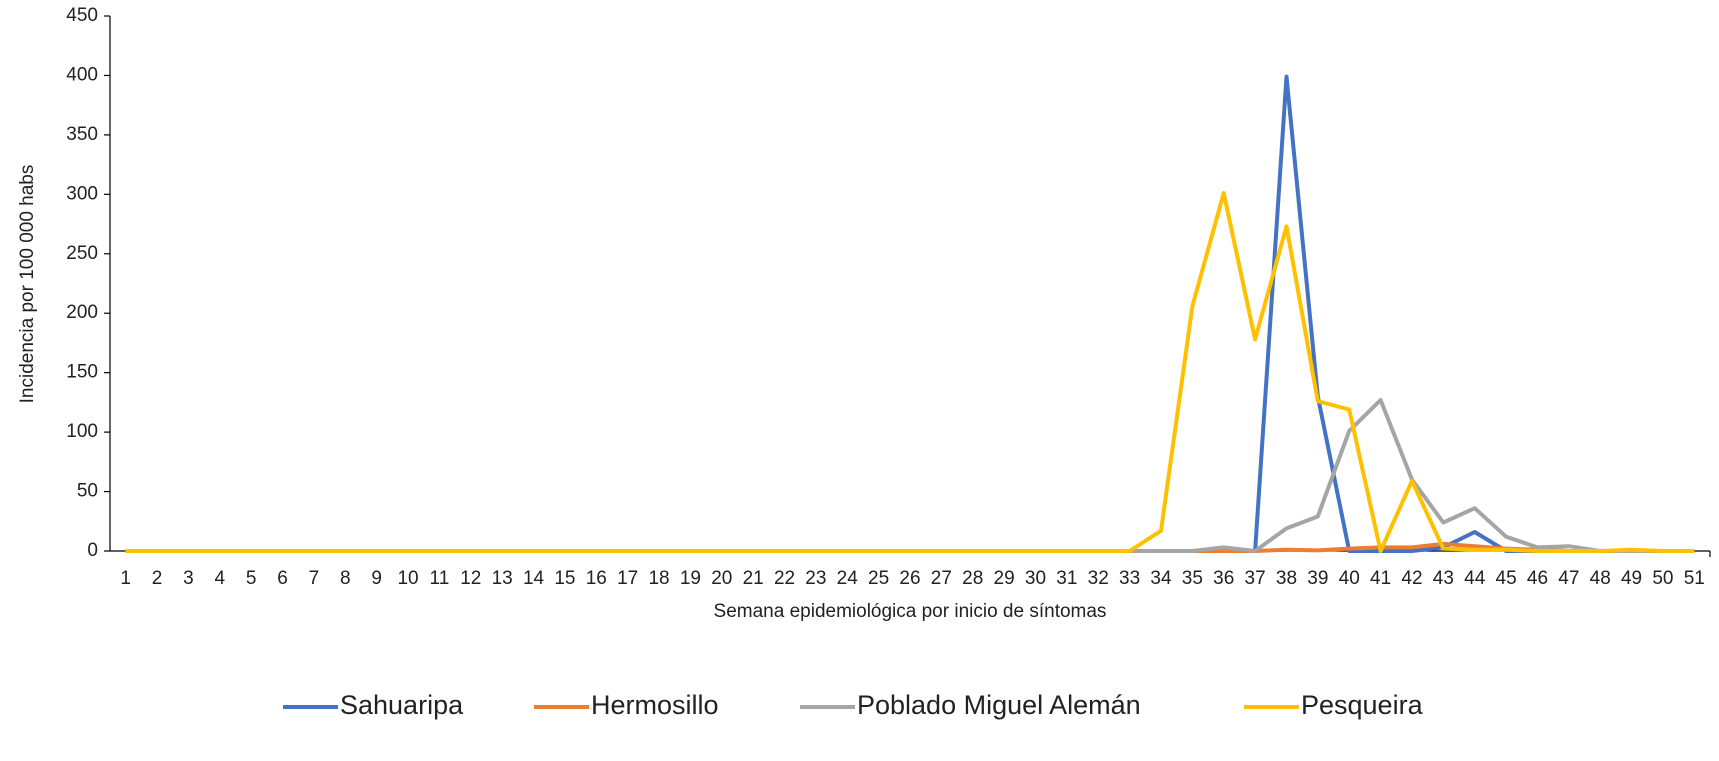 The image size is (1719, 761). Describe the element at coordinates (1475, 578) in the screenshot. I see `x-tick-label: 44` at that location.